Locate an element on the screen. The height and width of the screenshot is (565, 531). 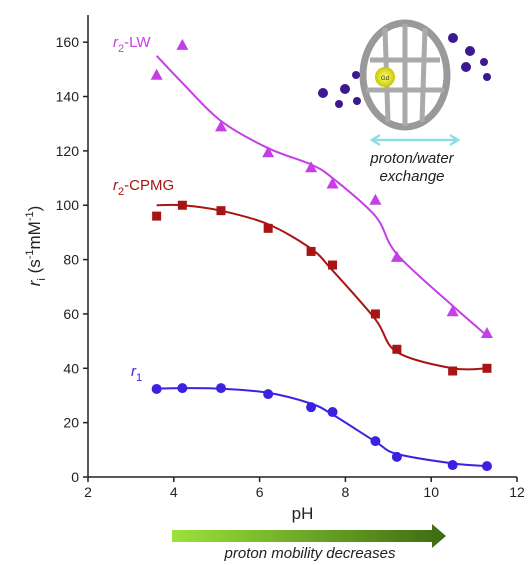
cage is located at coordinates (405, 75).